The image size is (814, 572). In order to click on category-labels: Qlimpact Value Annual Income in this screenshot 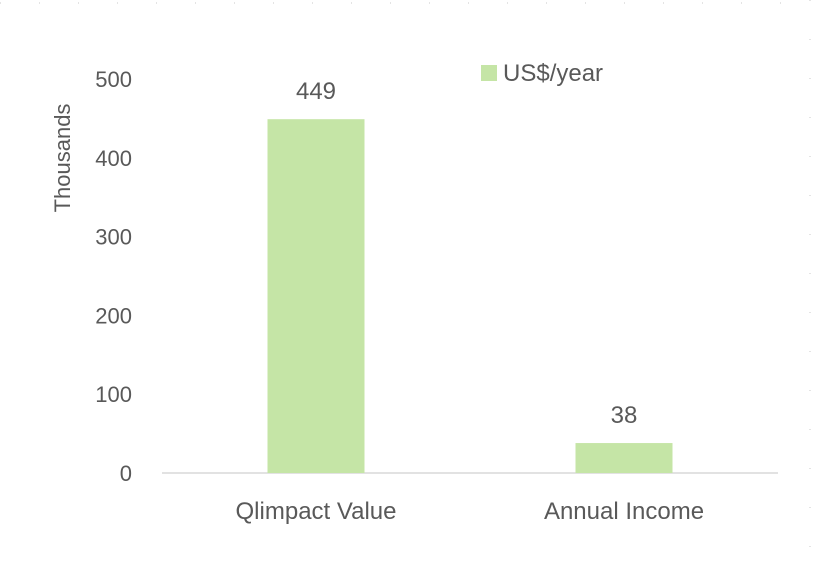, I will do `click(470, 511)`.